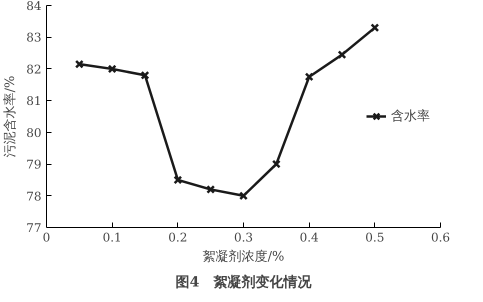 This screenshot has width=483, height=302. Describe the element at coordinates (34, 165) in the screenshot. I see `y-tick-label: 79` at that location.